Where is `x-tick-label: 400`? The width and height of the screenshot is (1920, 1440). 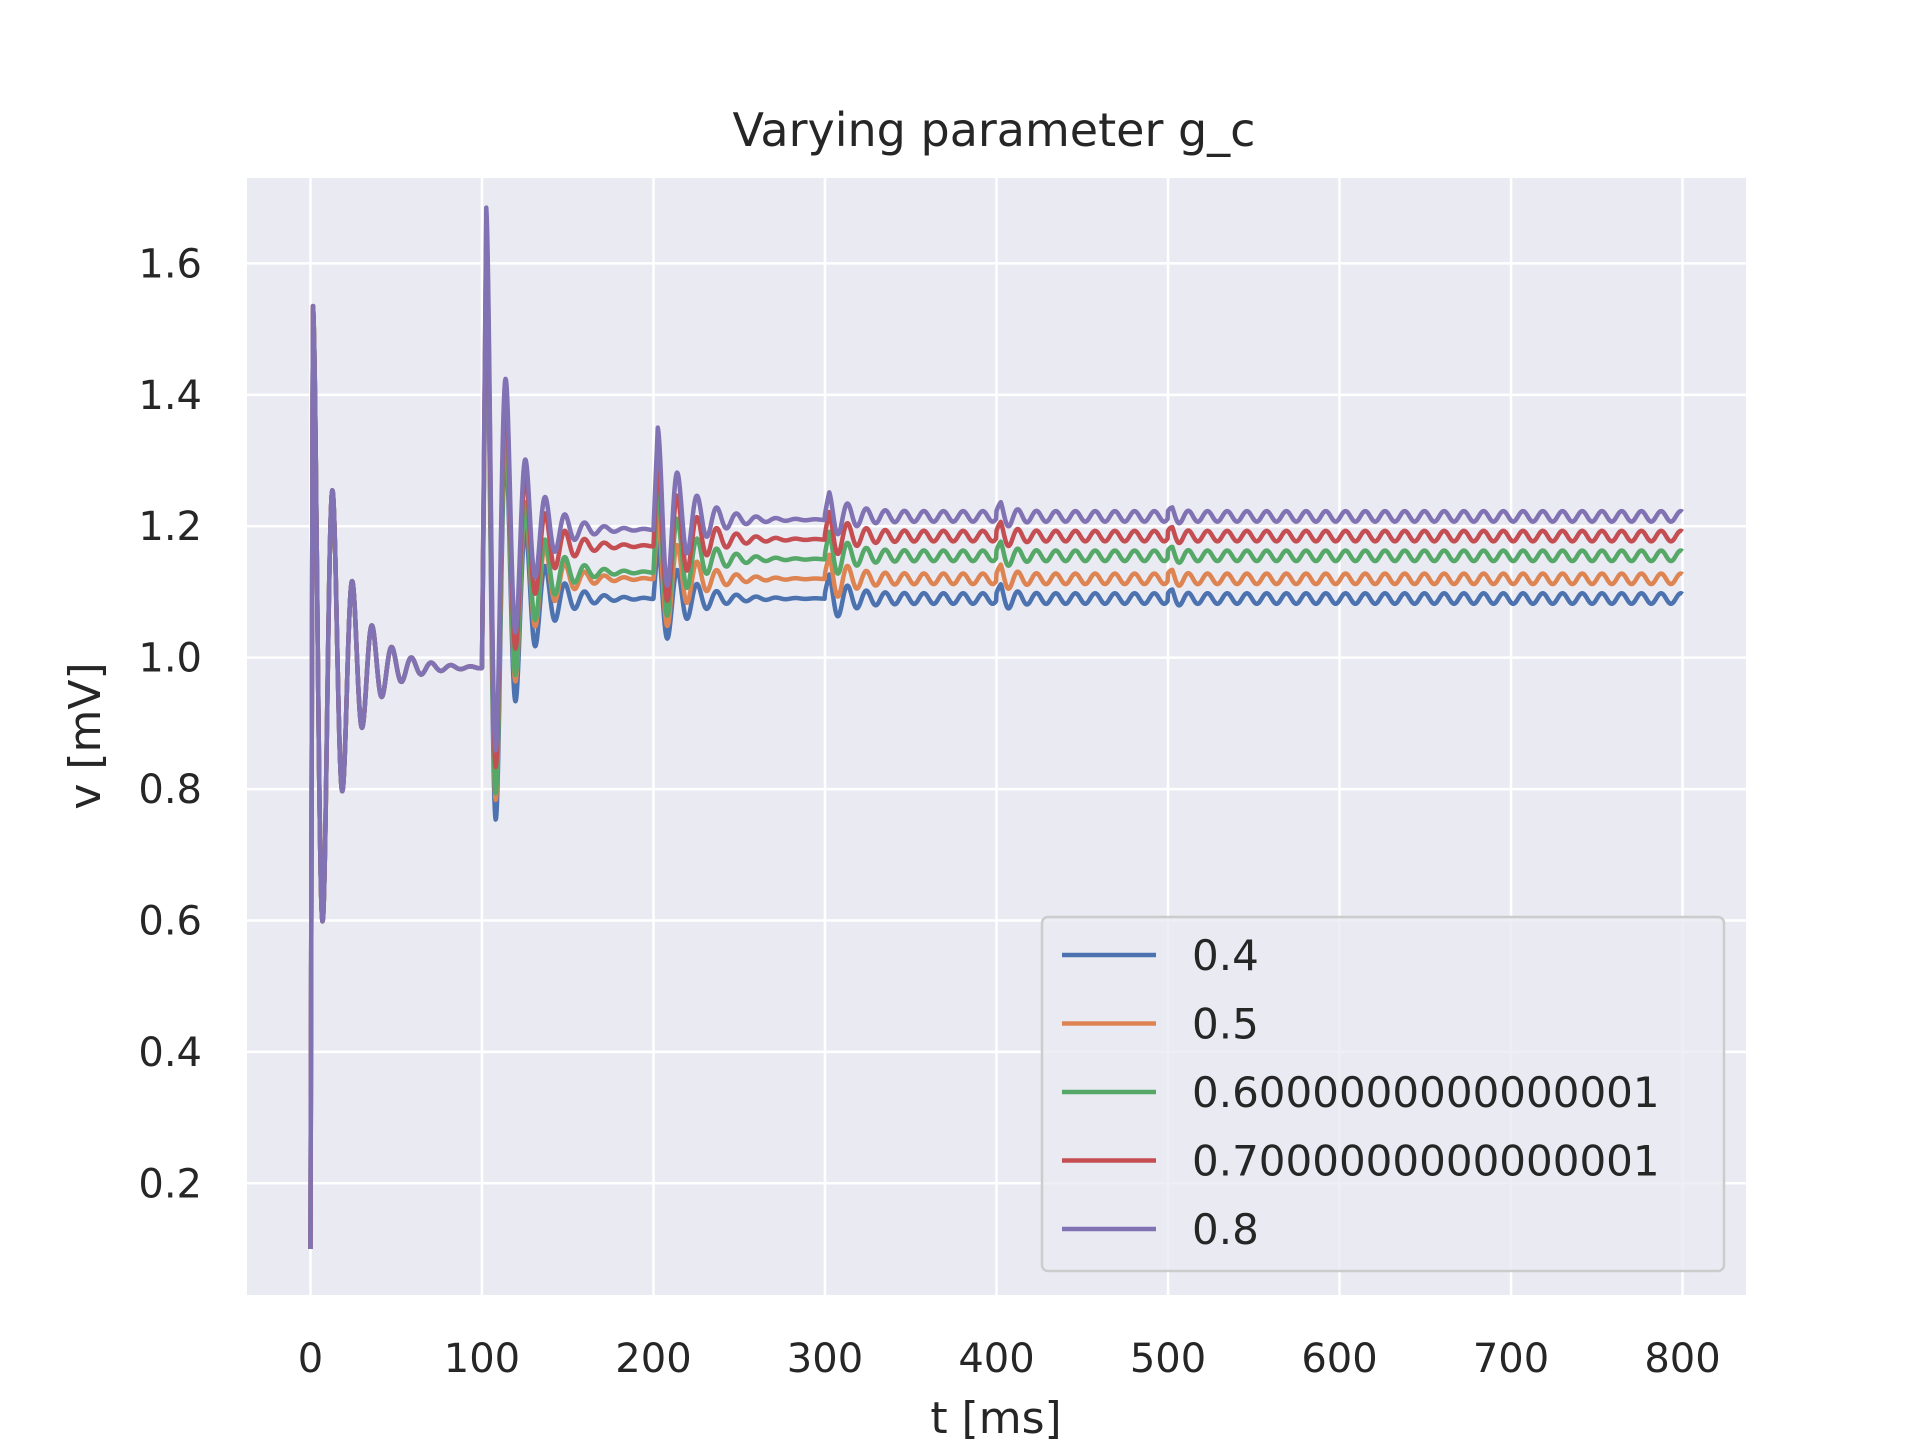
x-tick-label: 400 is located at coordinates (996, 1359).